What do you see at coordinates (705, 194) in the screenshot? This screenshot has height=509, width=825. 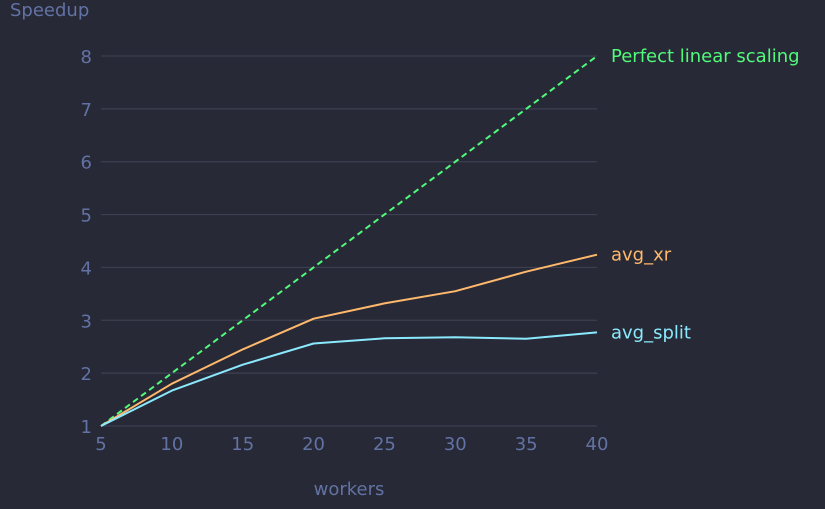 I see `series-labels: Perfect linear scaling avg_xr avg_split` at bounding box center [705, 194].